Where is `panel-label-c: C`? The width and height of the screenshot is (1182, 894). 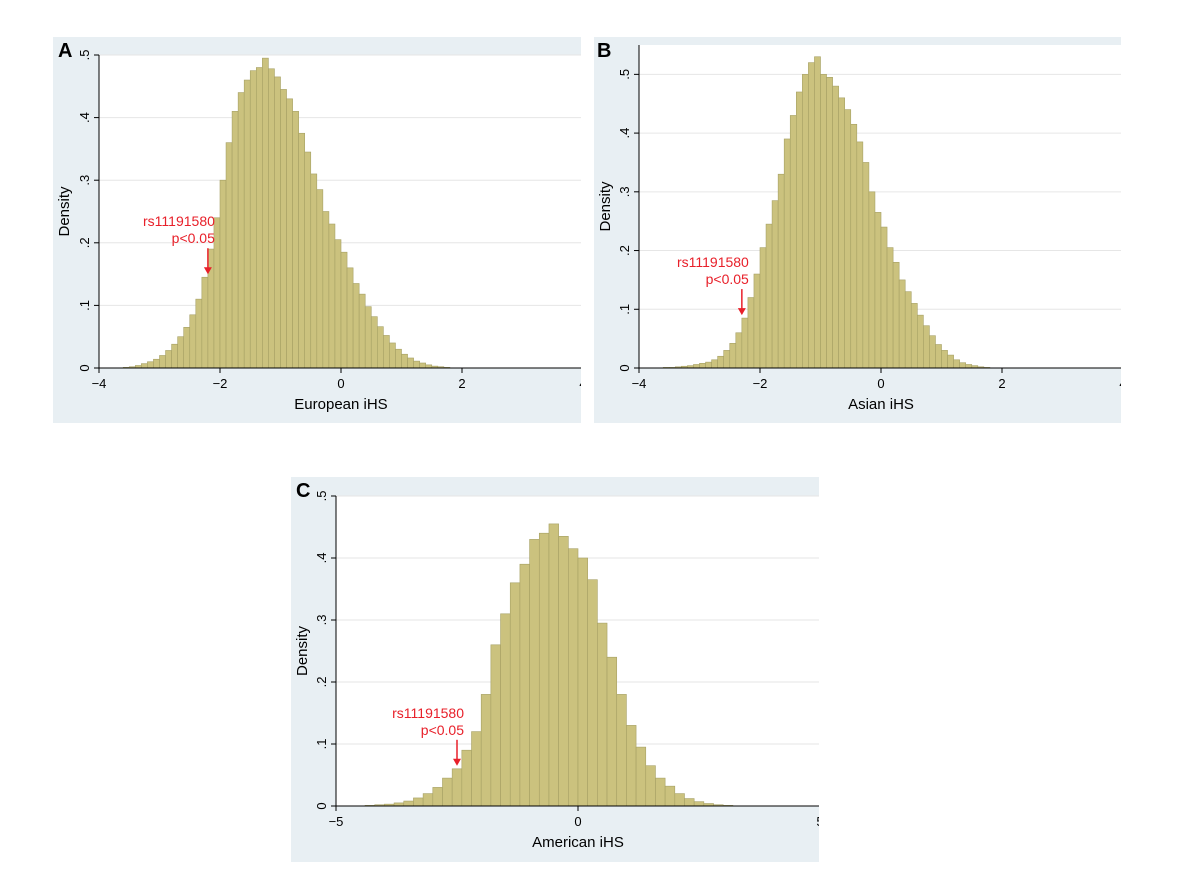
panel-label-c: C is located at coordinates (303, 491).